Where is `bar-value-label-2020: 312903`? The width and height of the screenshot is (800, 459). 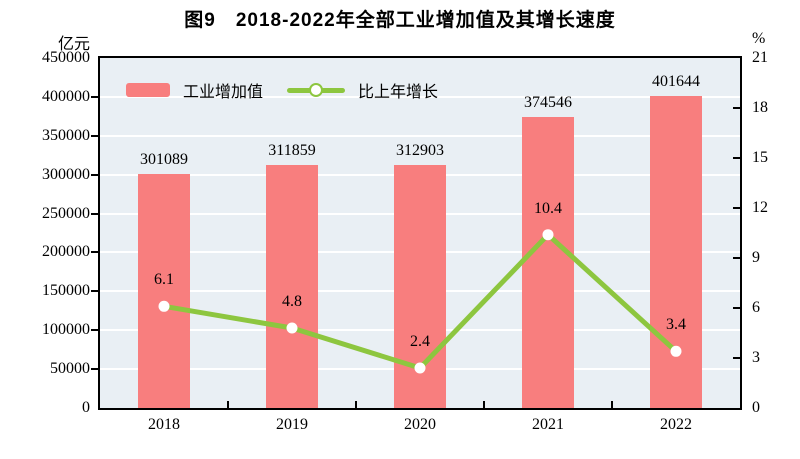 bar-value-label-2020: 312903 is located at coordinates (420, 150).